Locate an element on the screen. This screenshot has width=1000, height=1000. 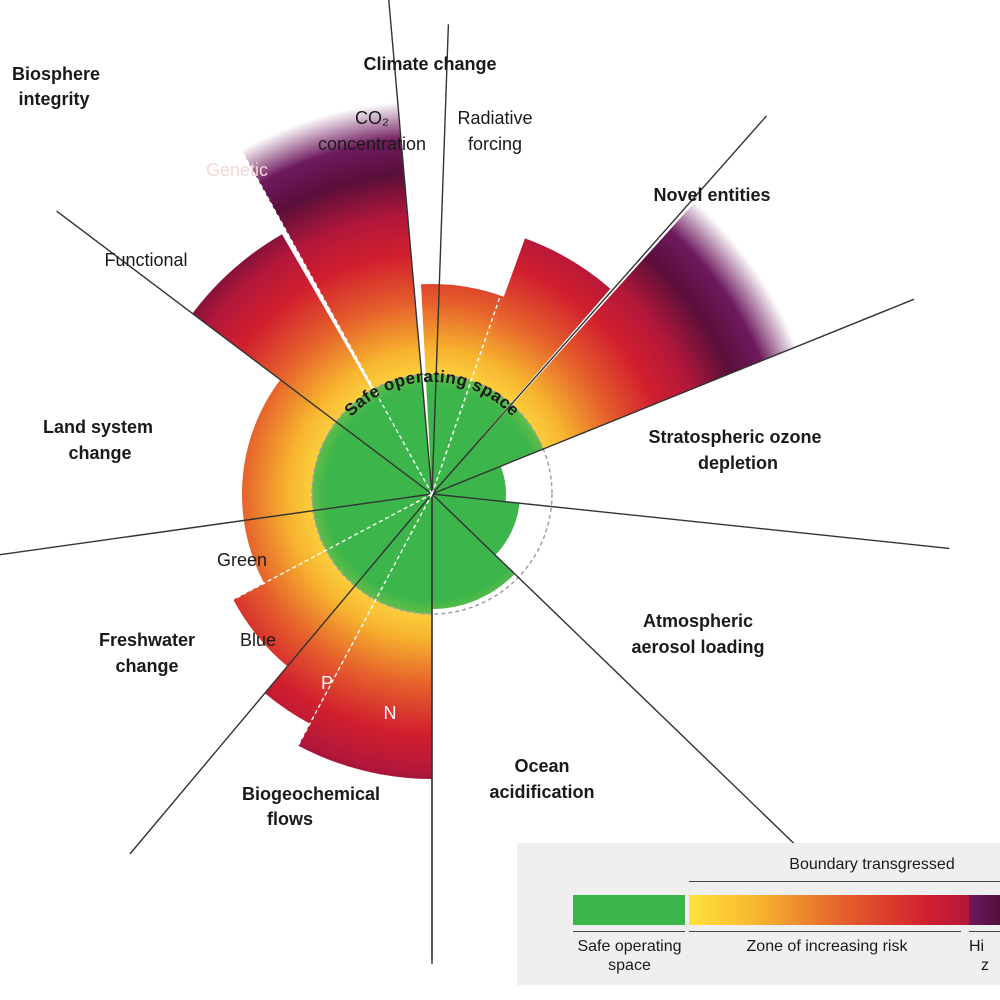
safe-operating-space is located at coordinates (428, 494).